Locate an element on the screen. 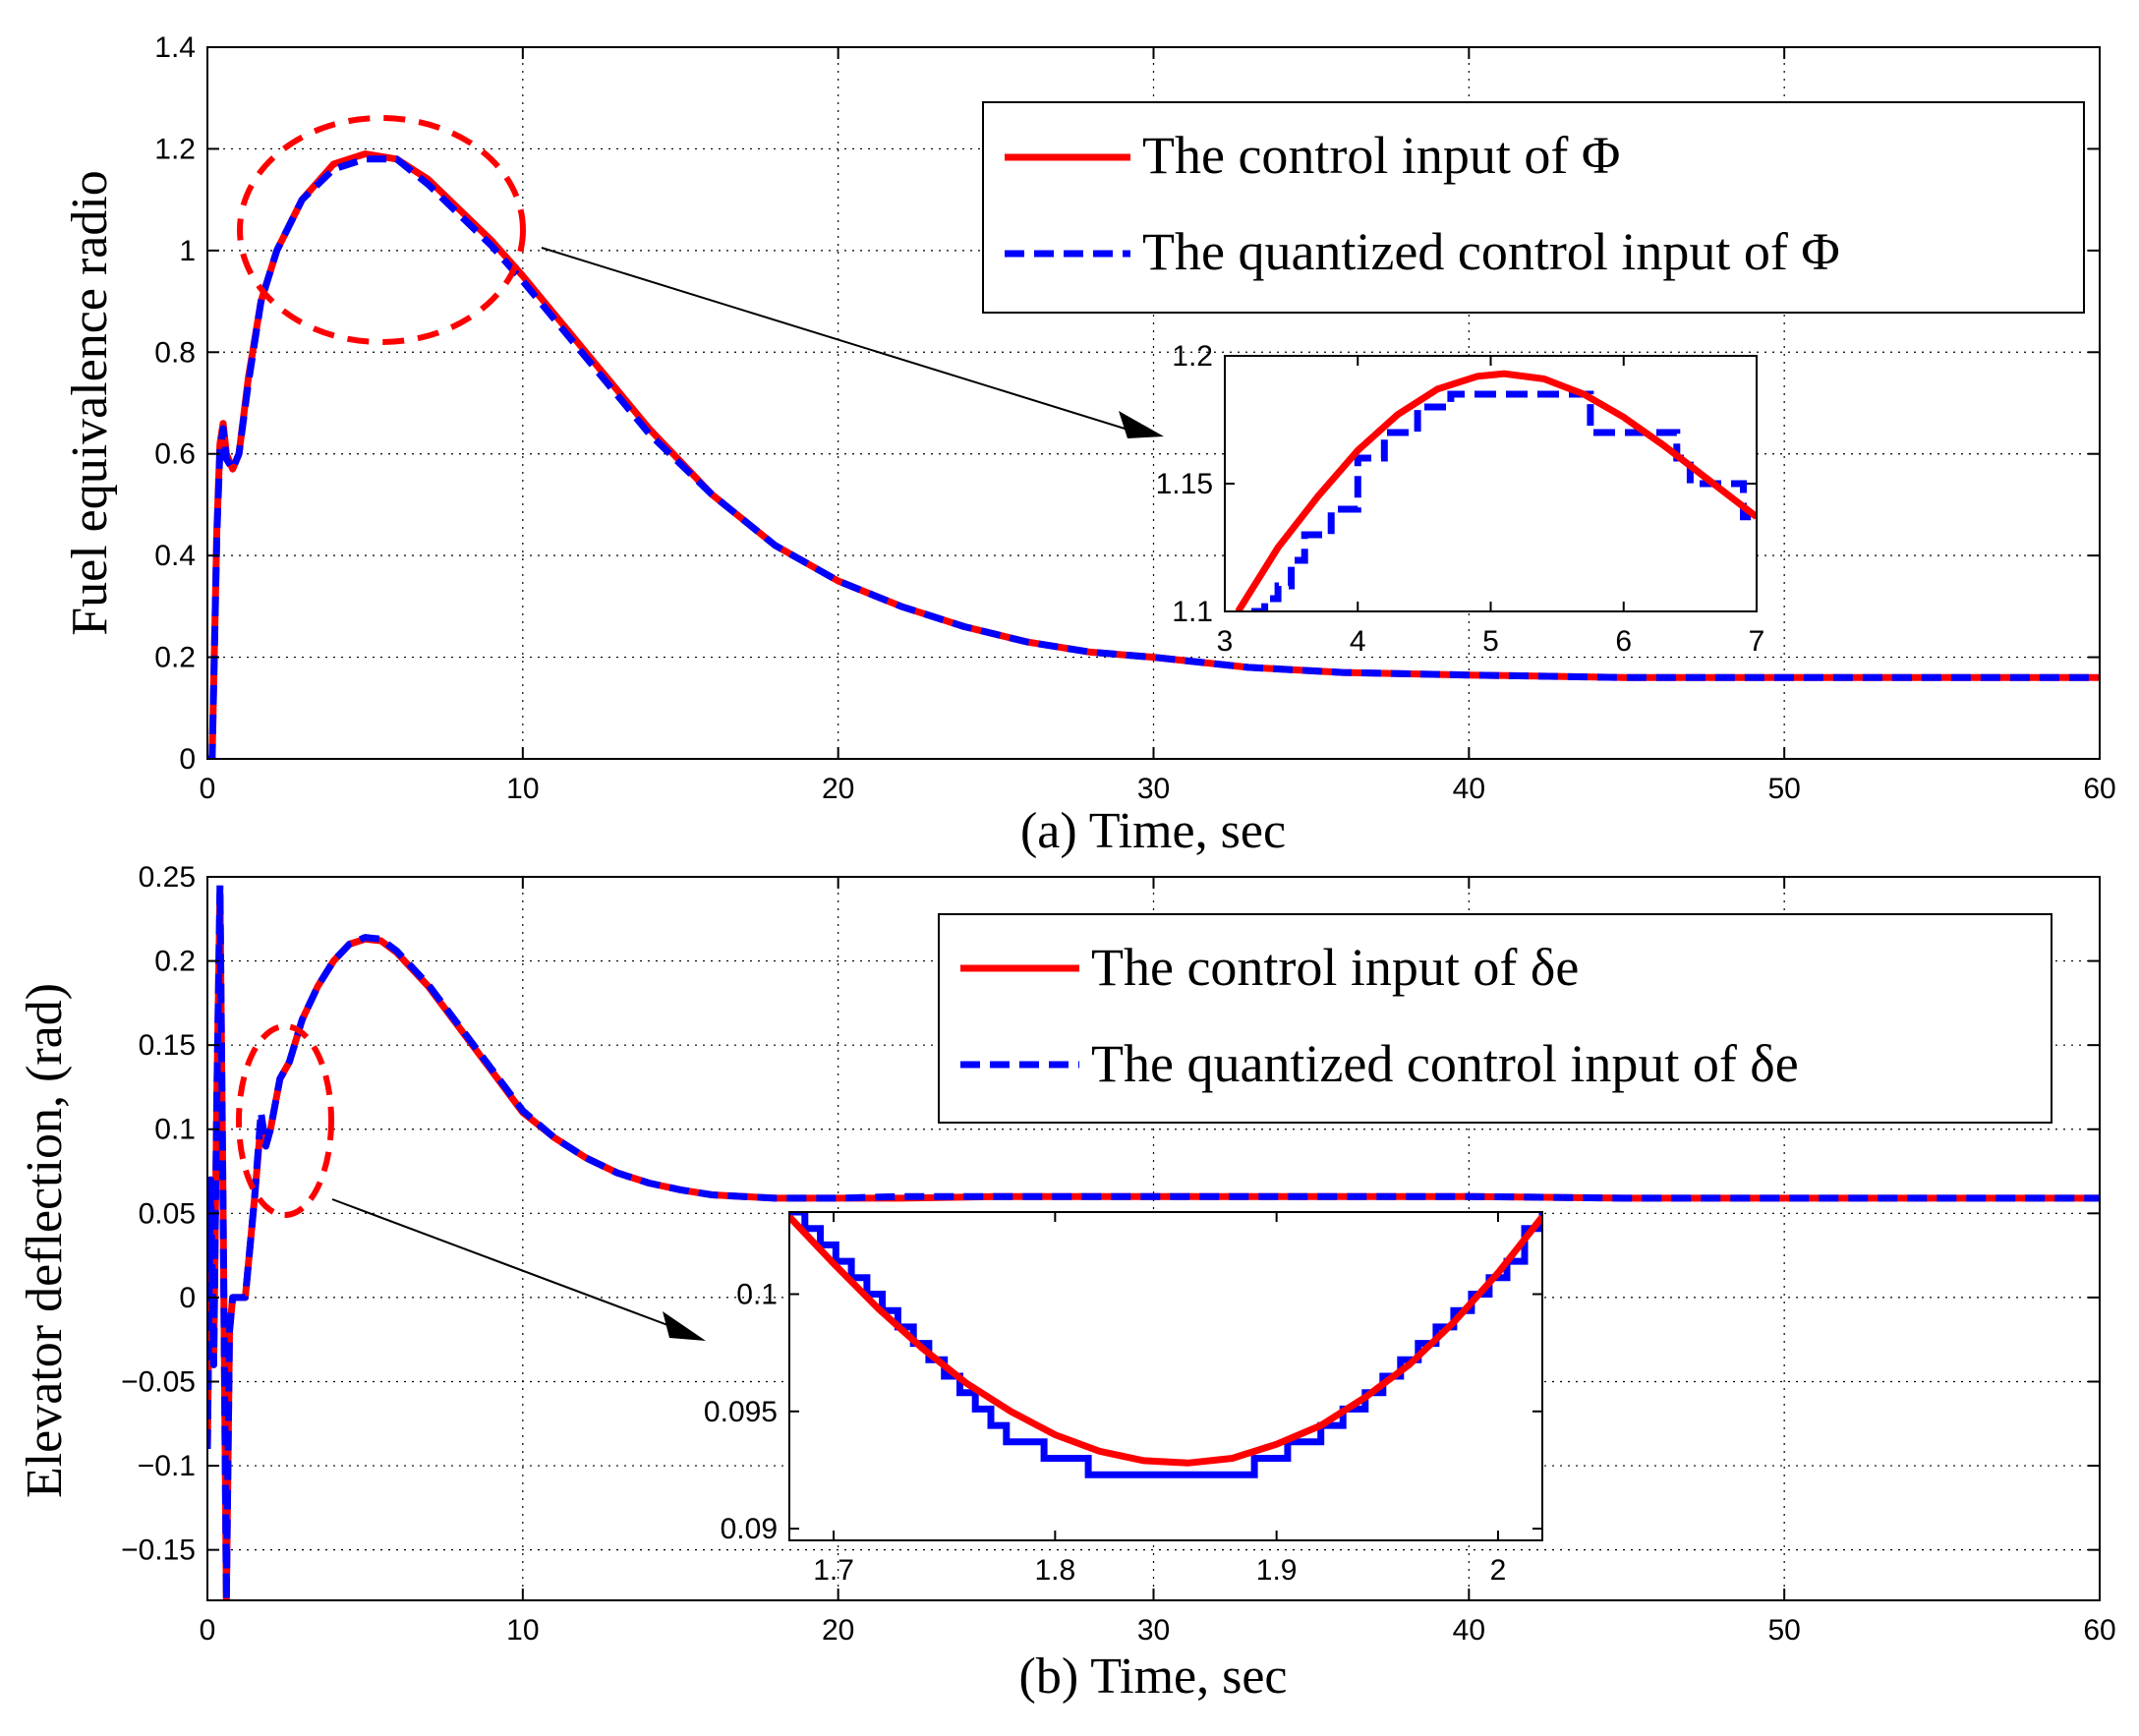 The width and height of the screenshot is (2139, 1736). inset-x-tick-label: 1.8 is located at coordinates (1054, 1570).